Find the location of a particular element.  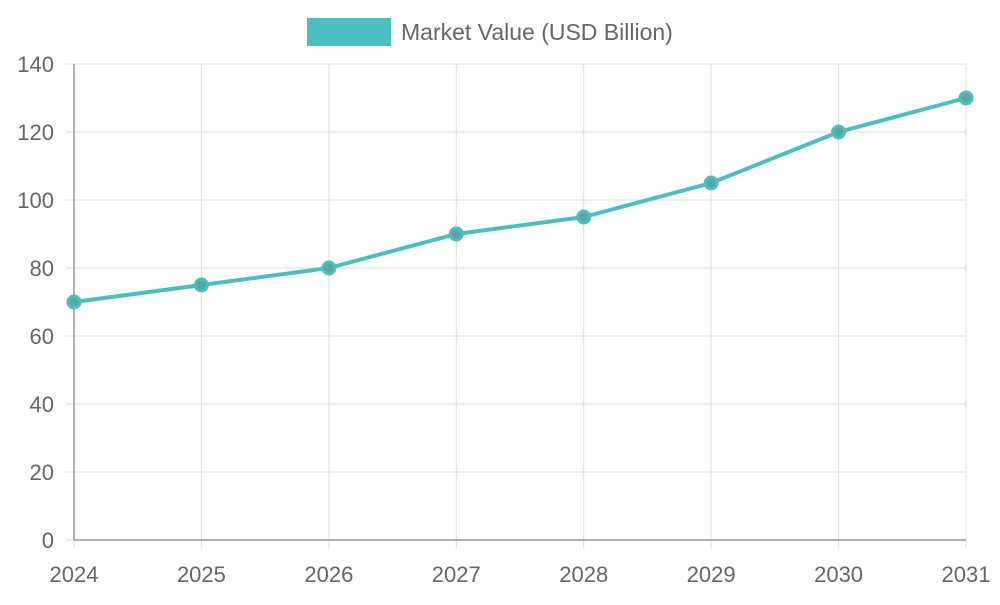

x-tick-label: 2031 is located at coordinates (966, 574).